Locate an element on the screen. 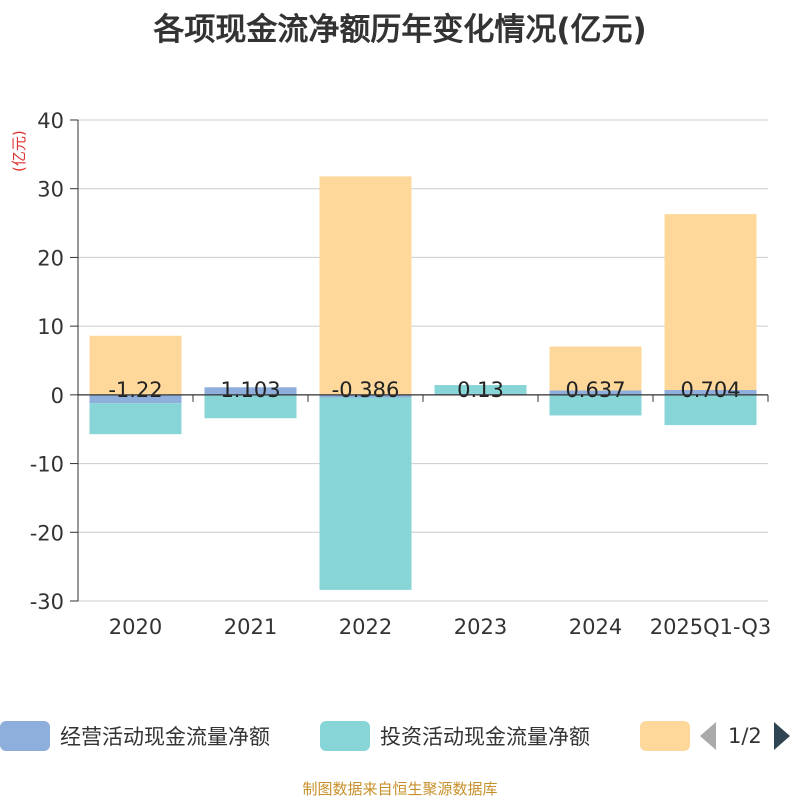  bar-operating-2024 is located at coordinates (595, 392).